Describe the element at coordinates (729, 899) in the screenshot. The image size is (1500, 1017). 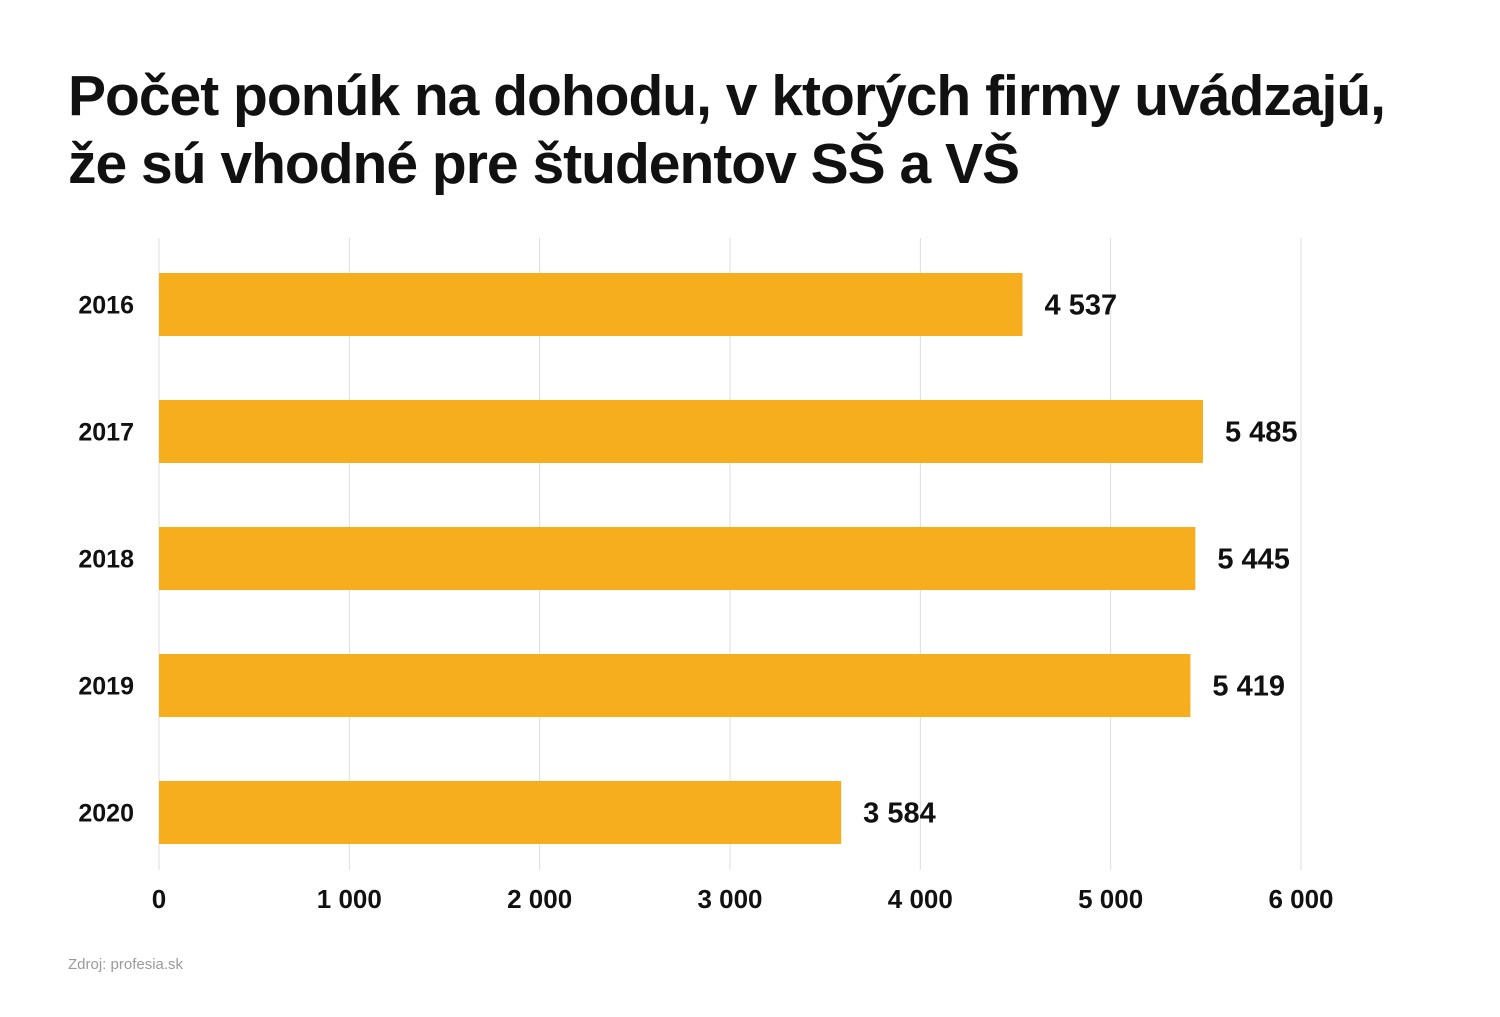
I see `x-tick-label: 3 000` at that location.